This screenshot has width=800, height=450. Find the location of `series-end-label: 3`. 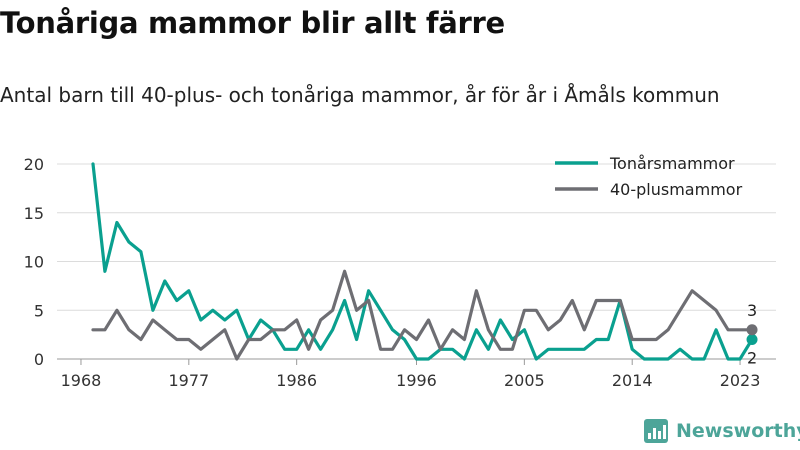

series-end-label: 3 is located at coordinates (752, 310).